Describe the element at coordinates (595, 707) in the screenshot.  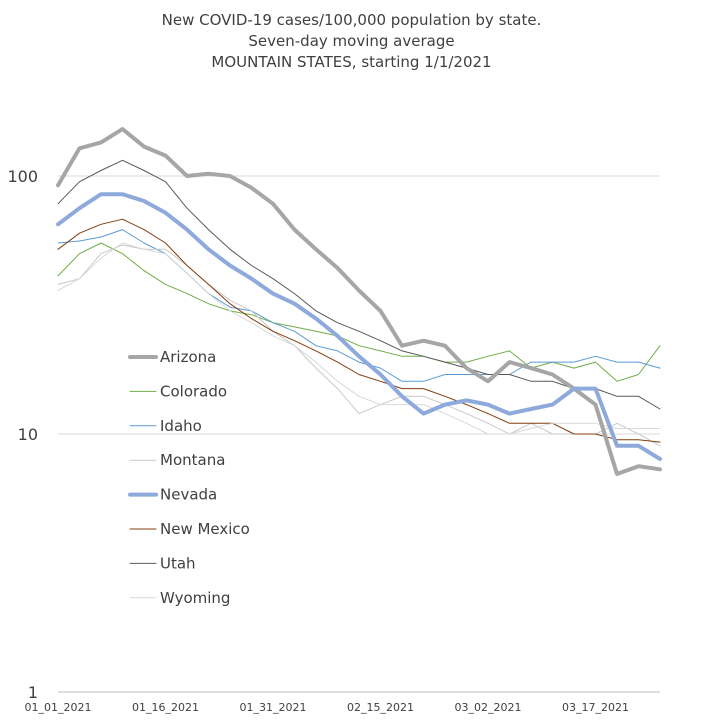
I see `x-tick-label-5: 03_17_2021` at that location.